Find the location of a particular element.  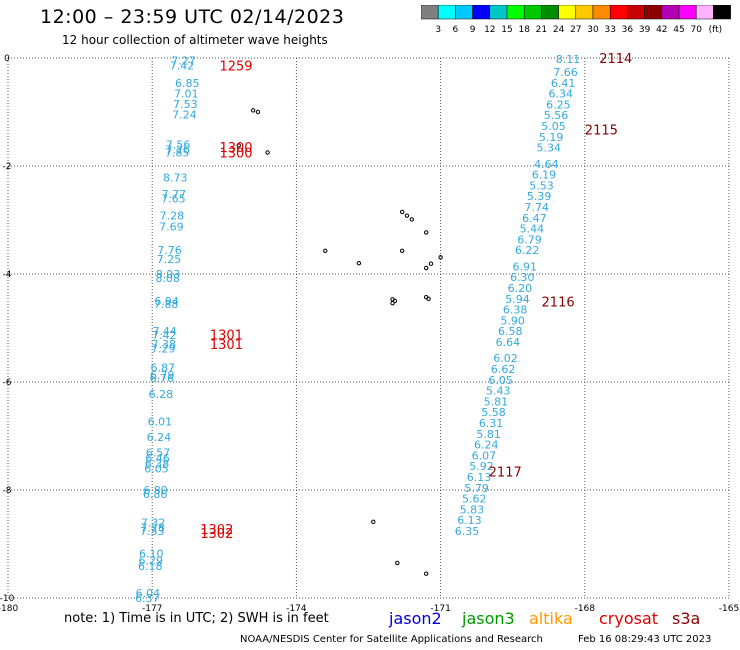

pass-time-label: 1259 is located at coordinates (235, 67).